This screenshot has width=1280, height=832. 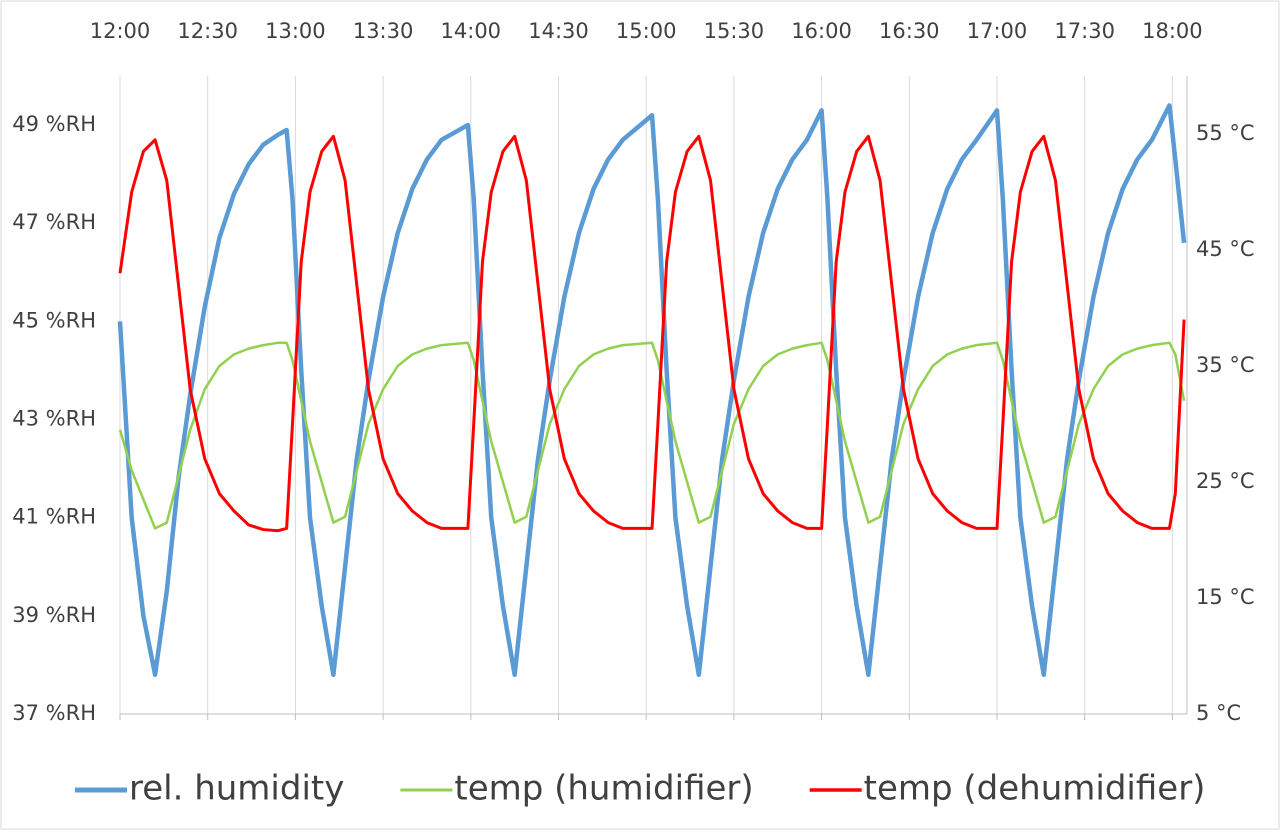 I want to click on x-tick-label: 12:00, so click(x=120, y=31).